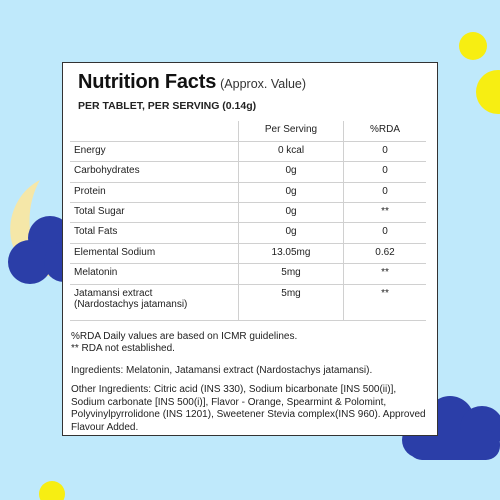  I want to click on column-header: %RDA, so click(384, 131).